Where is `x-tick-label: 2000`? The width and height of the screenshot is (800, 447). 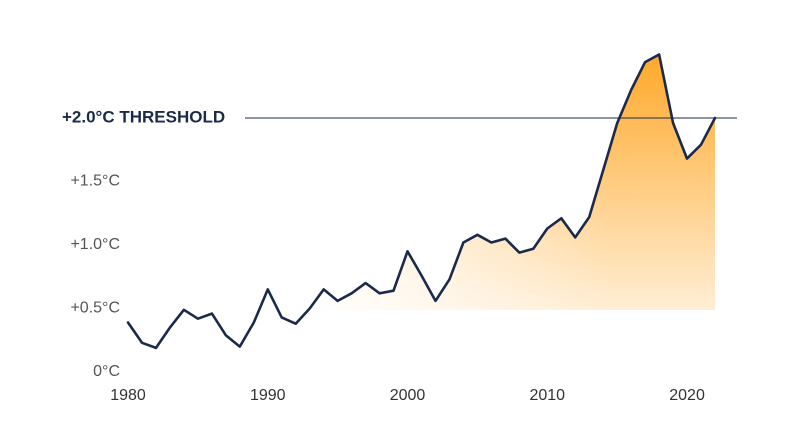
x-tick-label: 2000 is located at coordinates (408, 395).